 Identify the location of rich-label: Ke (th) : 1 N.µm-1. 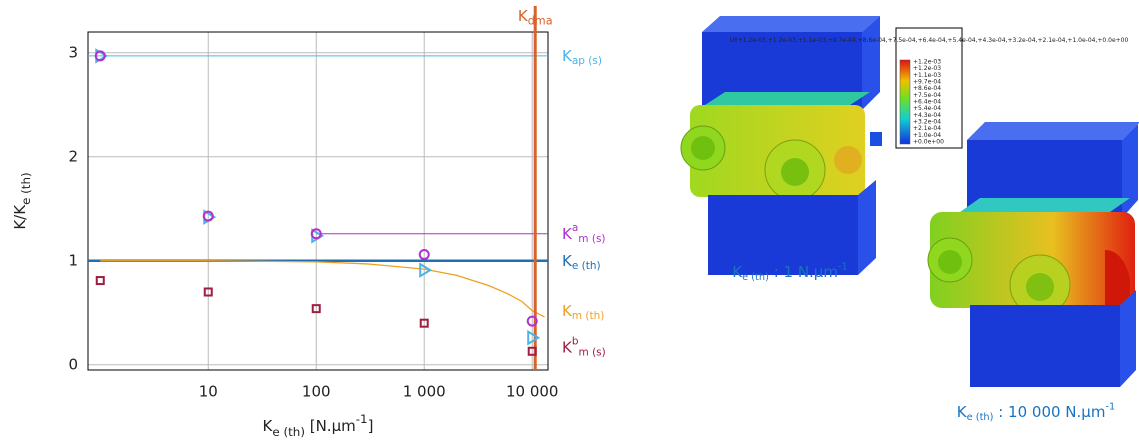
(790, 272).